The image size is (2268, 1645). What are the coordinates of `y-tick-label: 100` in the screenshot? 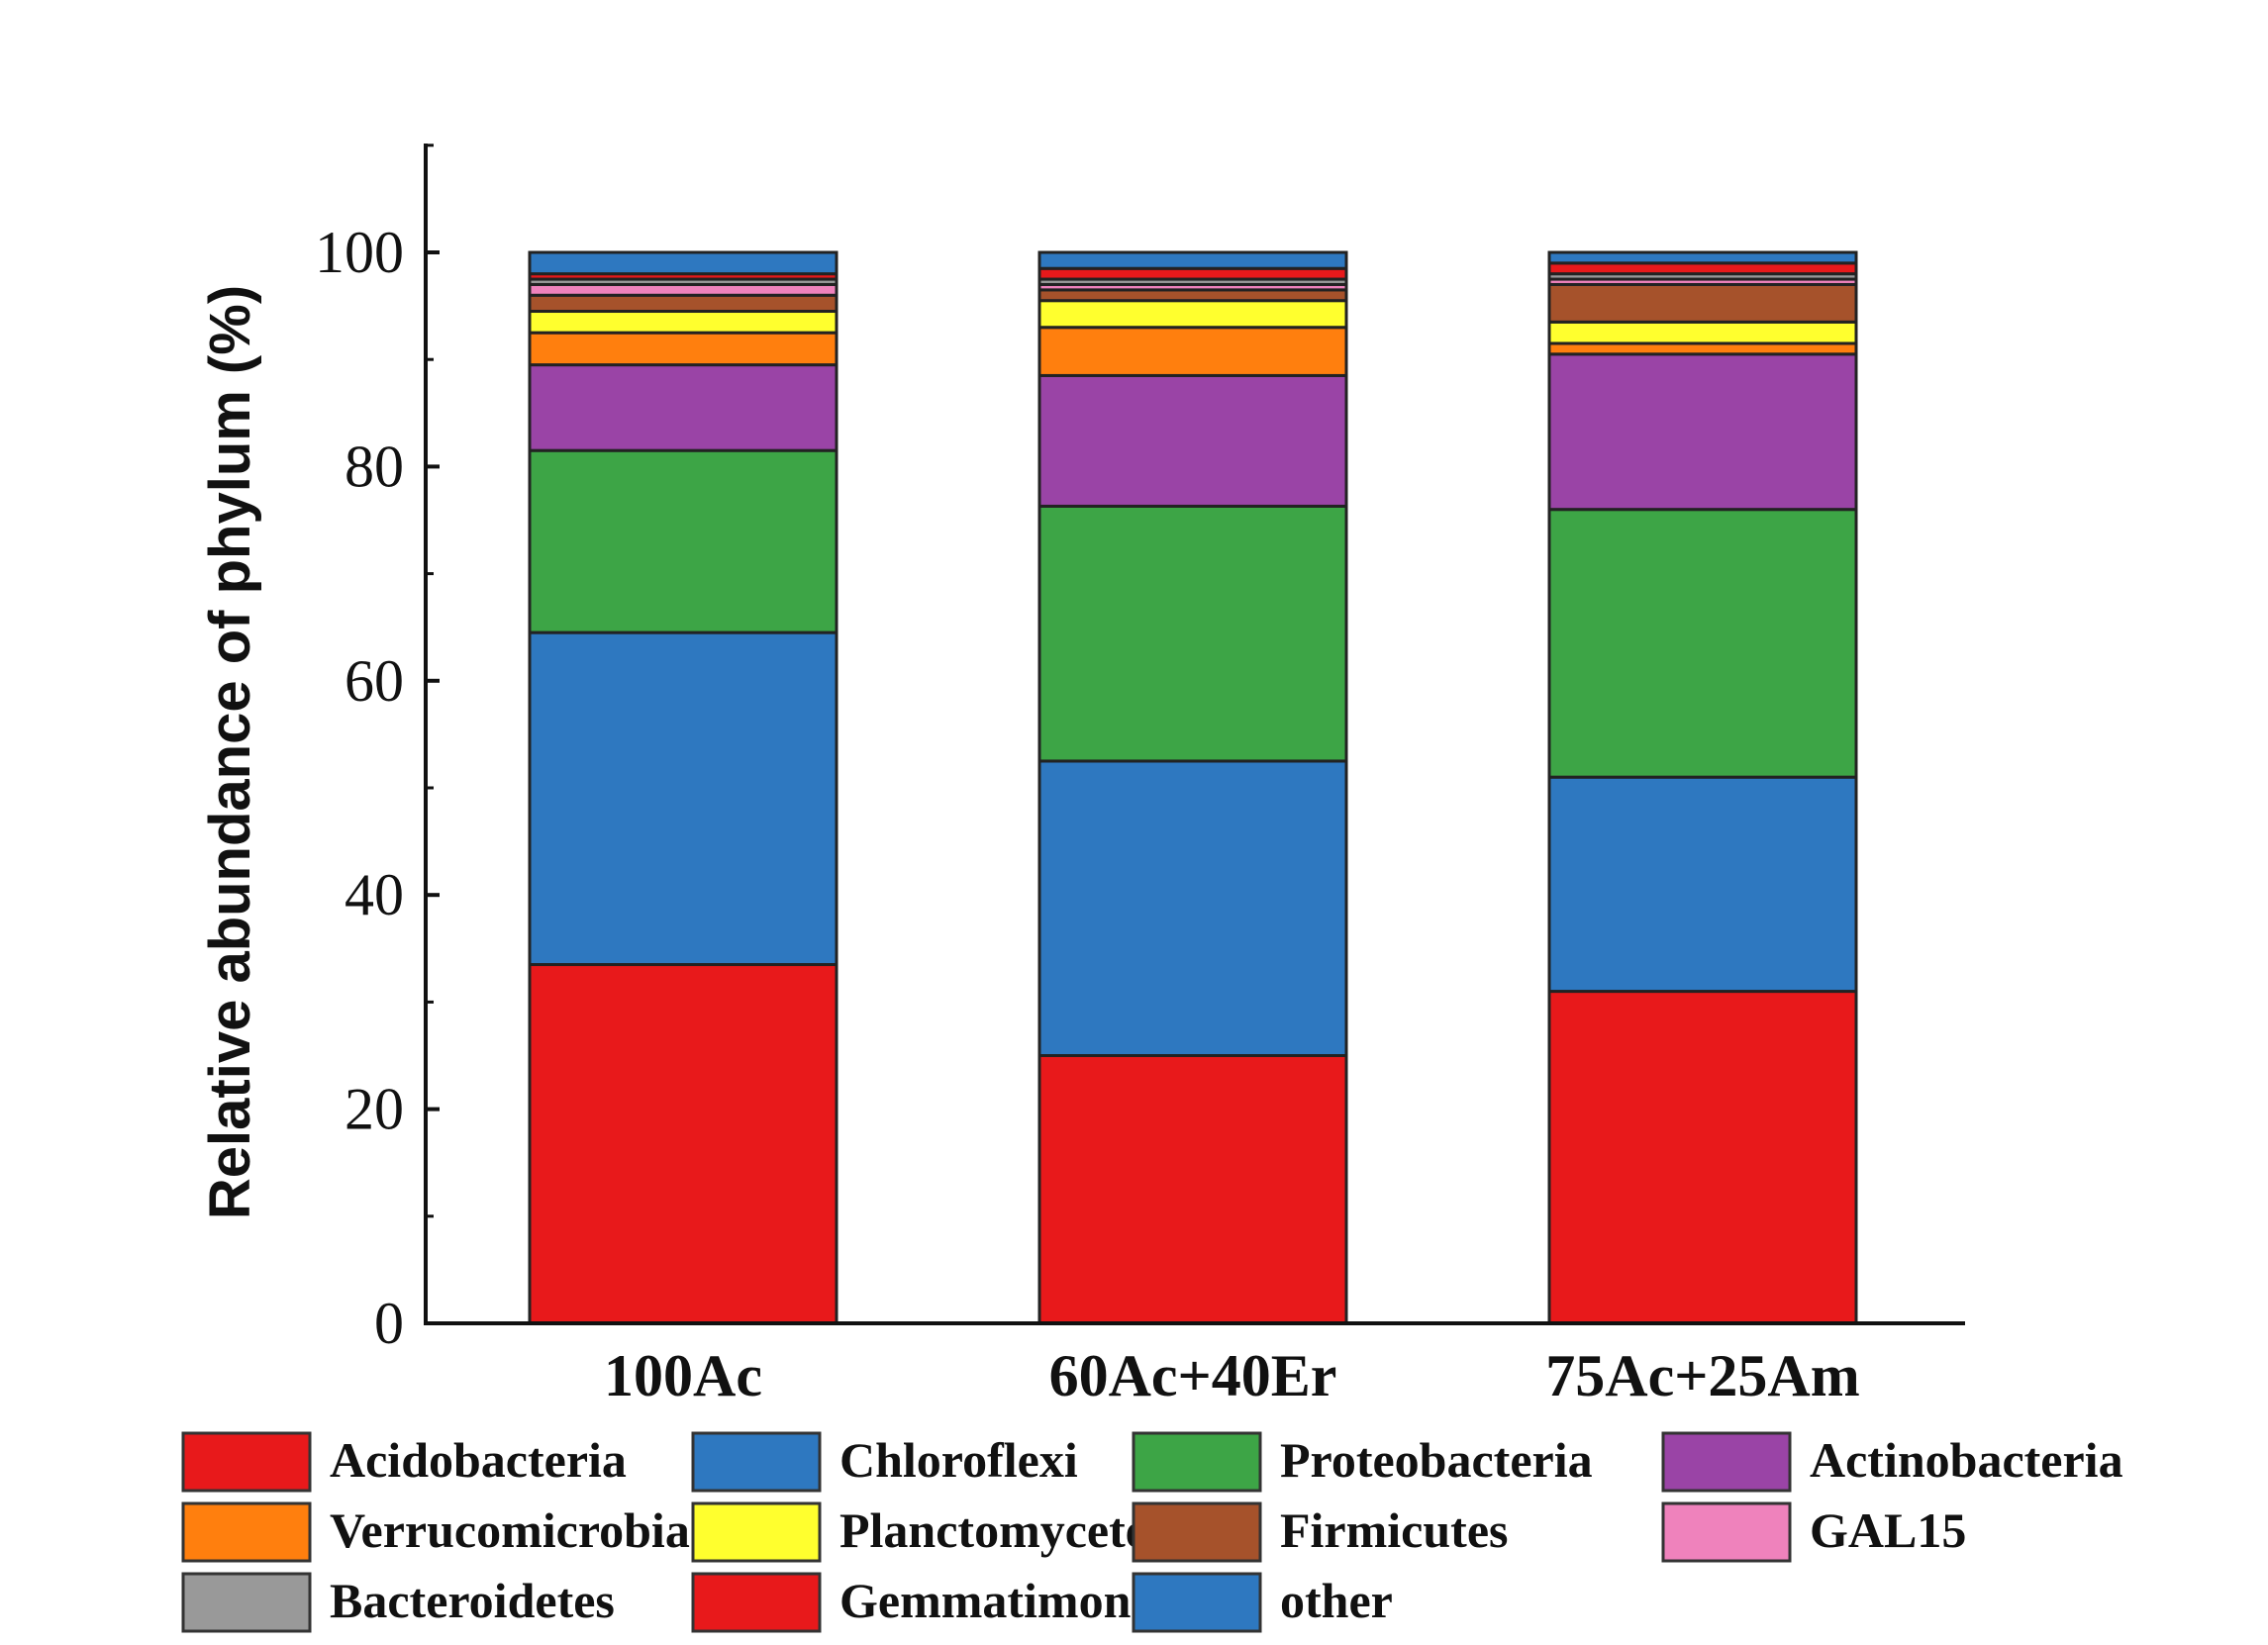 It's located at (359, 252).